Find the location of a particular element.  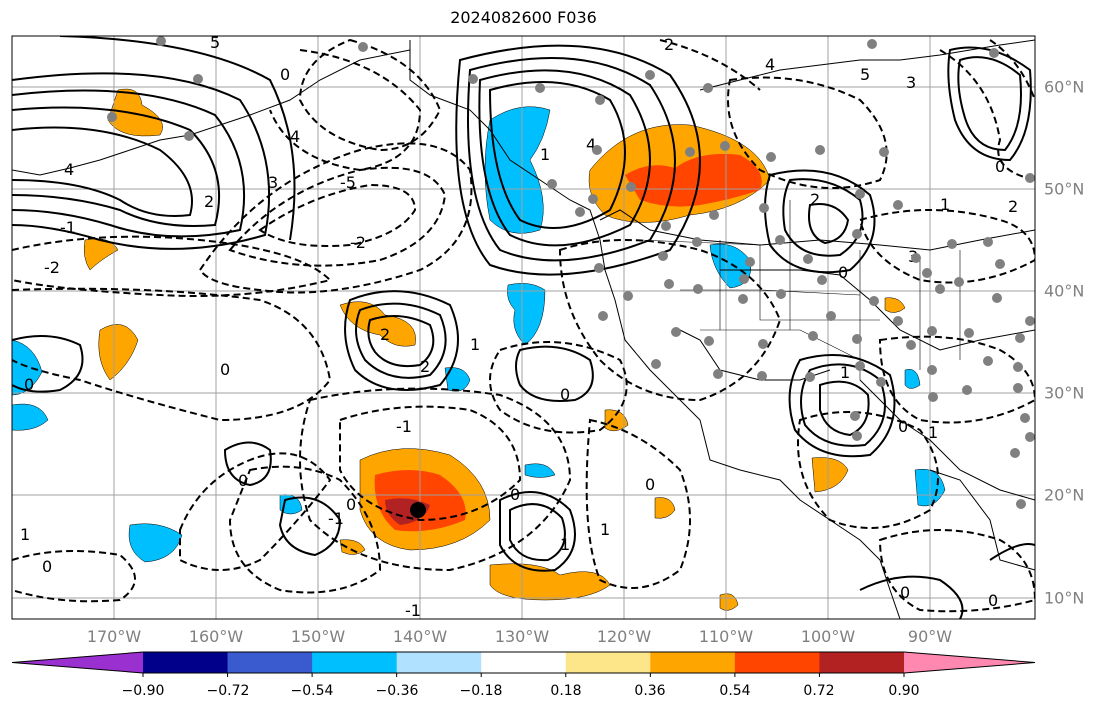

colorbar-tick-label: 0.72 is located at coordinates (819, 691).